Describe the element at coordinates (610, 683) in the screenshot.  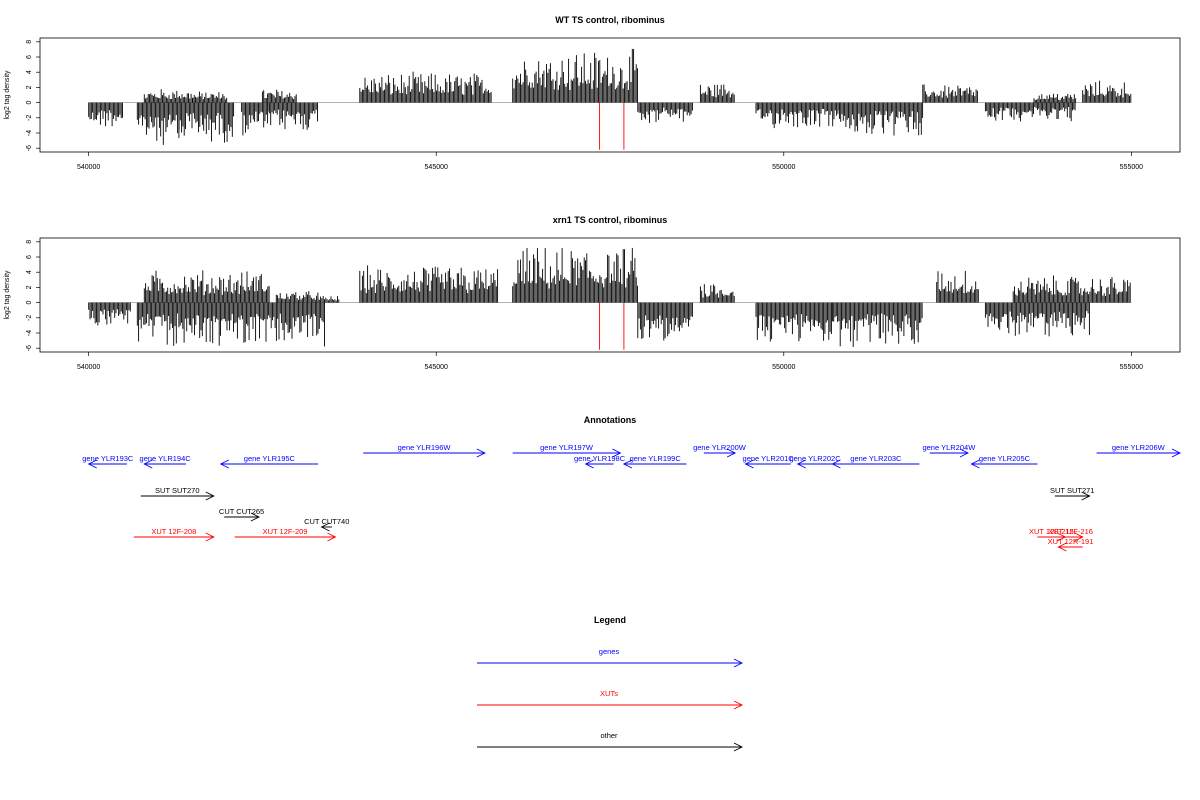
I see `legend-panel: Legend genes XUTs other` at that location.